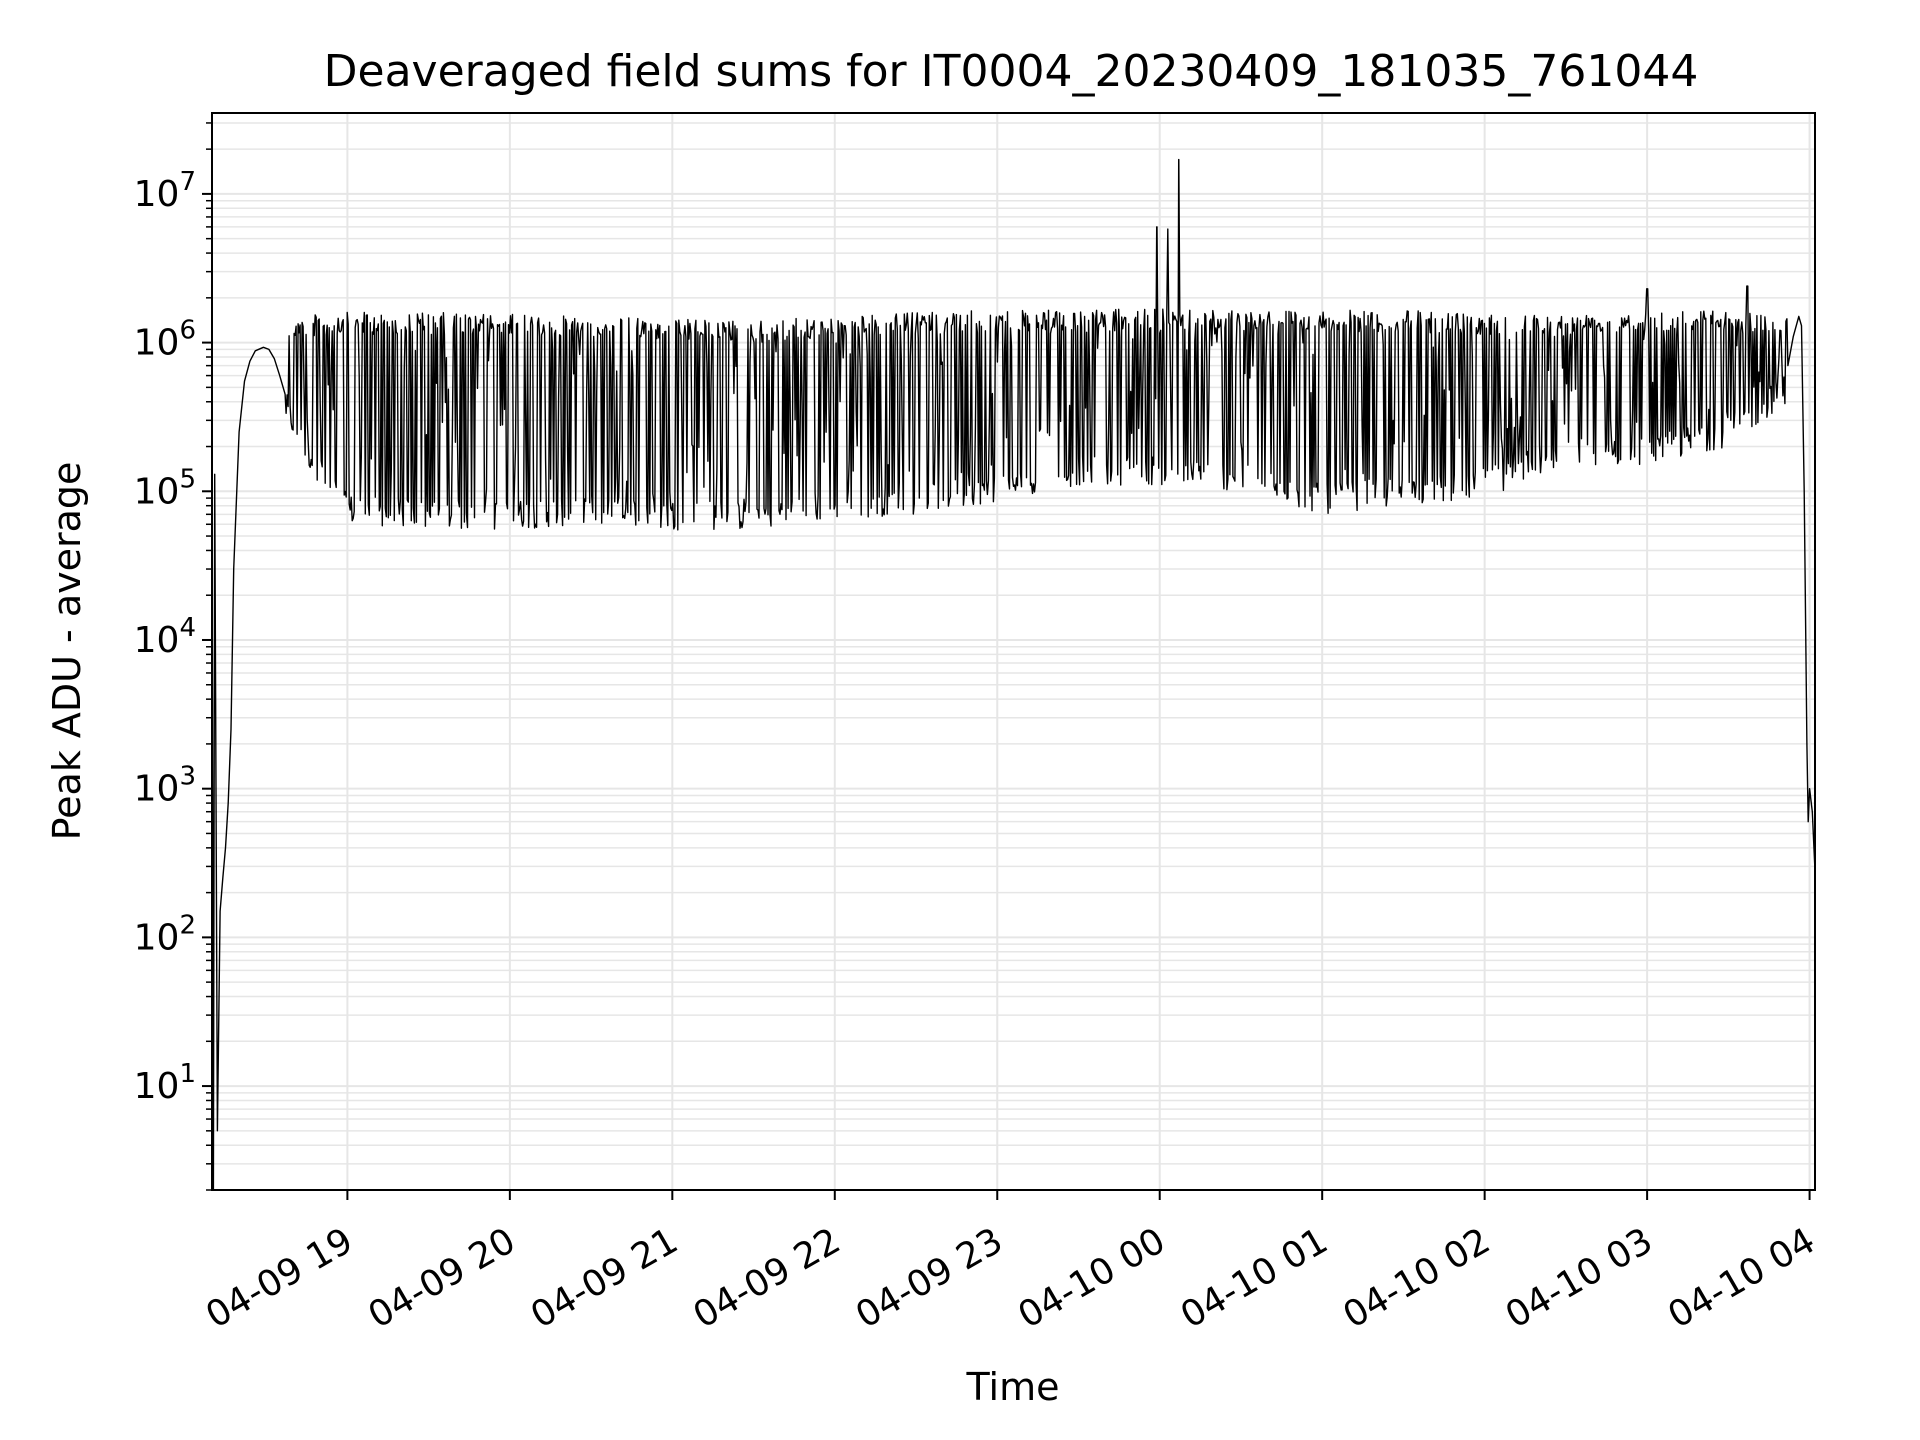 This screenshot has width=1920, height=1440. Describe the element at coordinates (67, 651) in the screenshot. I see `y-axis-title: Peak ADU - average` at that location.